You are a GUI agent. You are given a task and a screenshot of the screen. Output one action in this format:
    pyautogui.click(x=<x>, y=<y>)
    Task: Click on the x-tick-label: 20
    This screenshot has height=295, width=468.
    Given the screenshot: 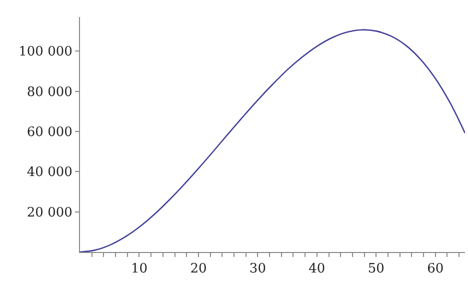 What is the action you would take?
    pyautogui.click(x=198, y=269)
    